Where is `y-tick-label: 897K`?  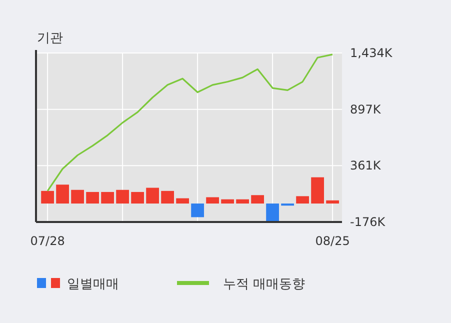 y-tick-label: 897K is located at coordinates (366, 109).